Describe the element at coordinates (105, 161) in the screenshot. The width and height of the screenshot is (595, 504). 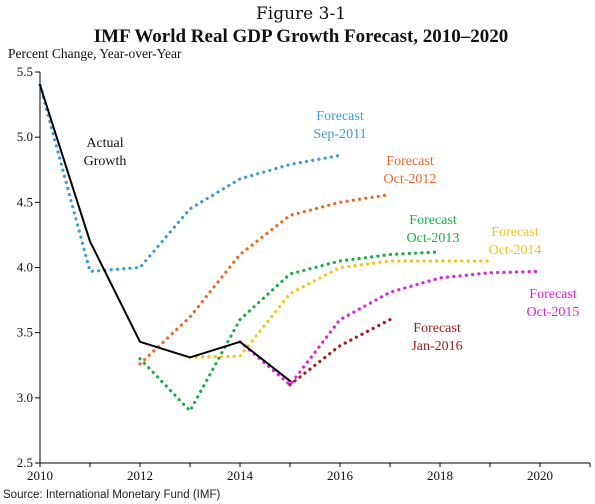
I see `series-label-line: Growth` at that location.